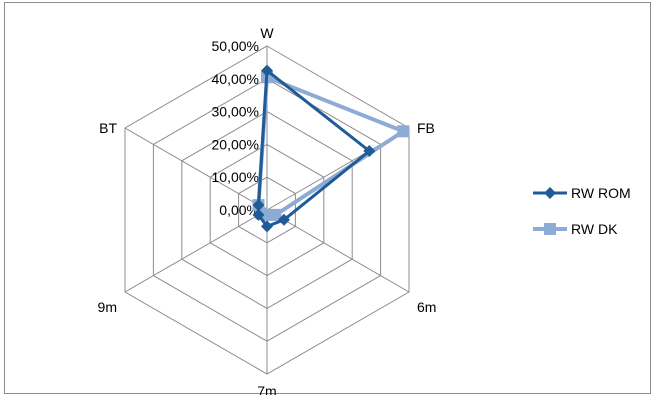 This screenshot has height=400, width=657. What do you see at coordinates (338, 251) in the screenshot?
I see `spoke-6m` at bounding box center [338, 251].